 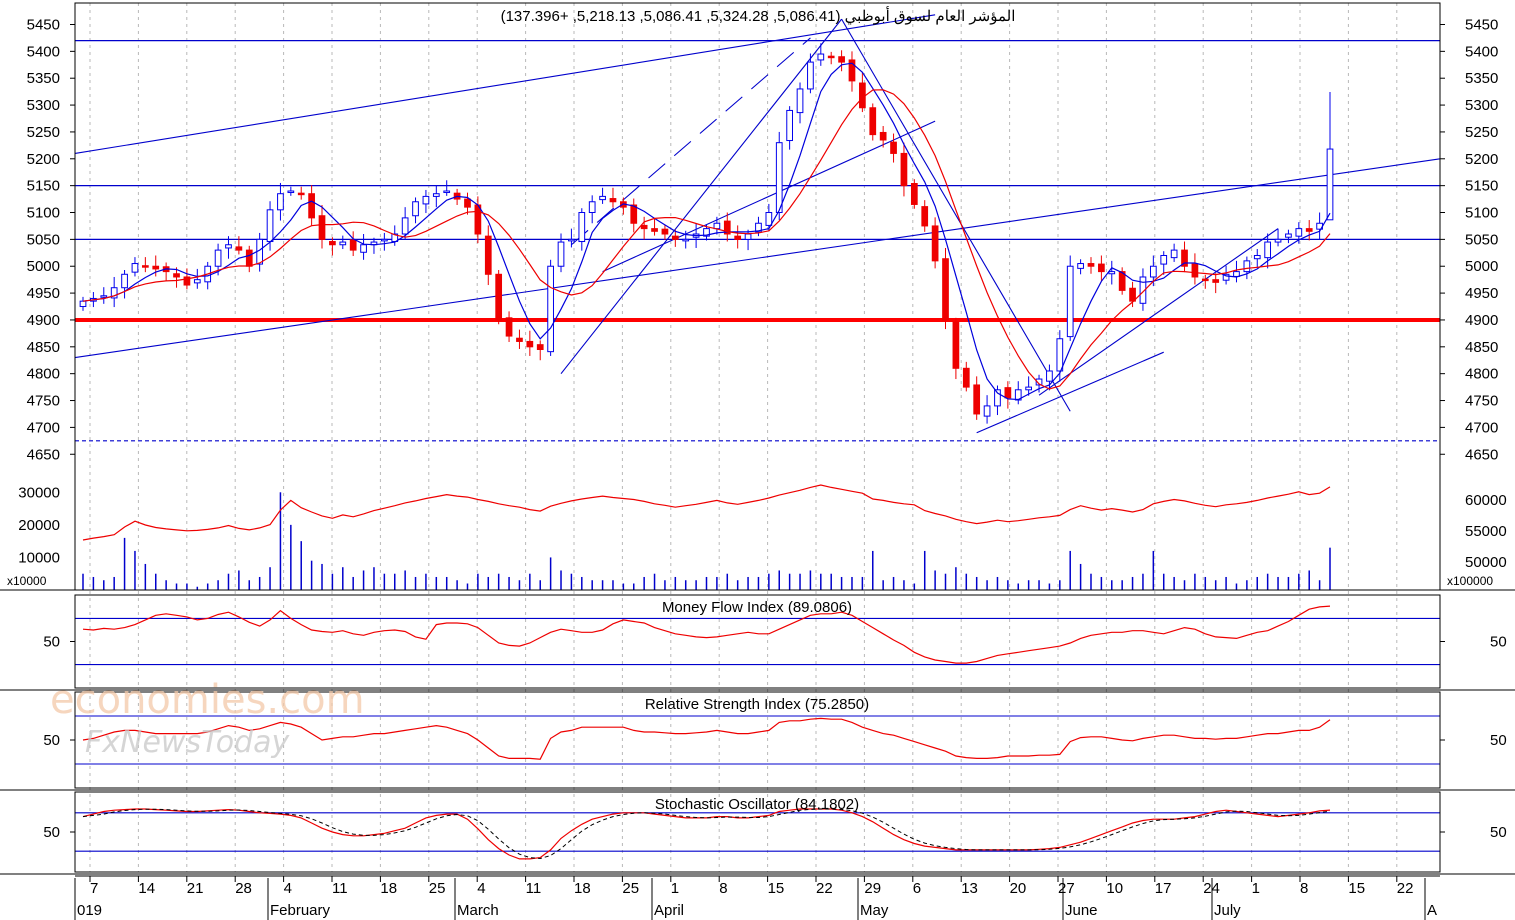 What do you see at coordinates (27, 581) in the screenshot?
I see `volume-unit-left: x10000` at bounding box center [27, 581].